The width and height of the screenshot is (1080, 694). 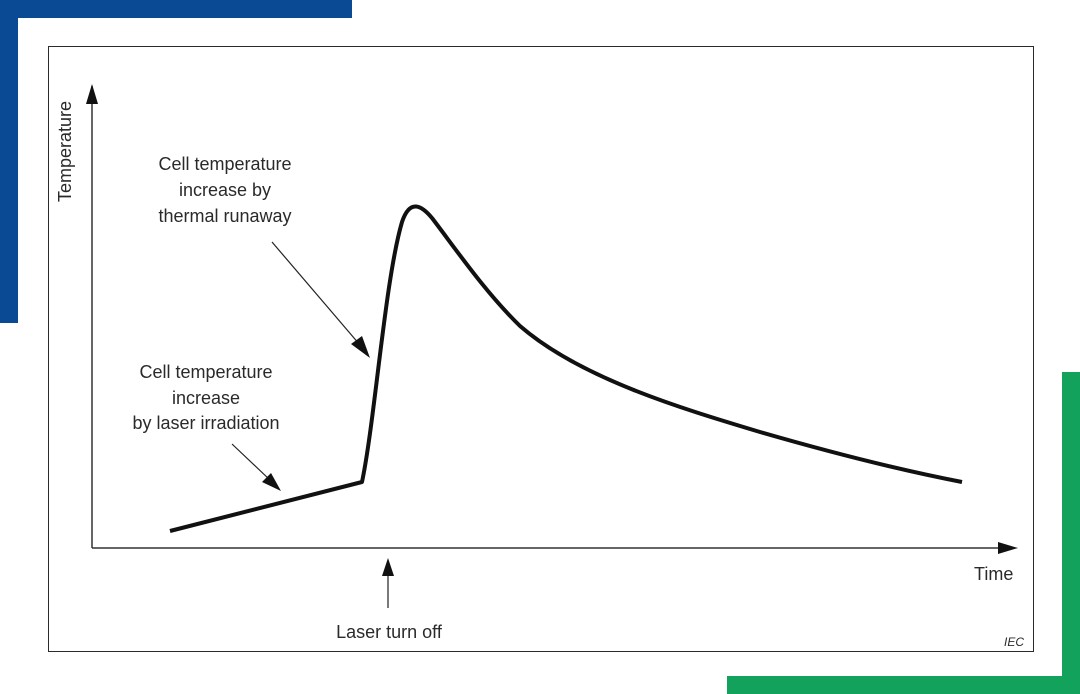 What do you see at coordinates (903, 685) in the screenshot?
I see `green-accent-bar-bottom` at bounding box center [903, 685].